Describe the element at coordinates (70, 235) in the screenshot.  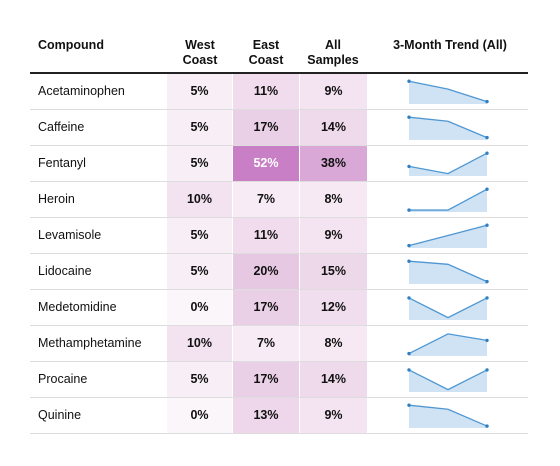
I see `compound-name: Levamisole` at that location.